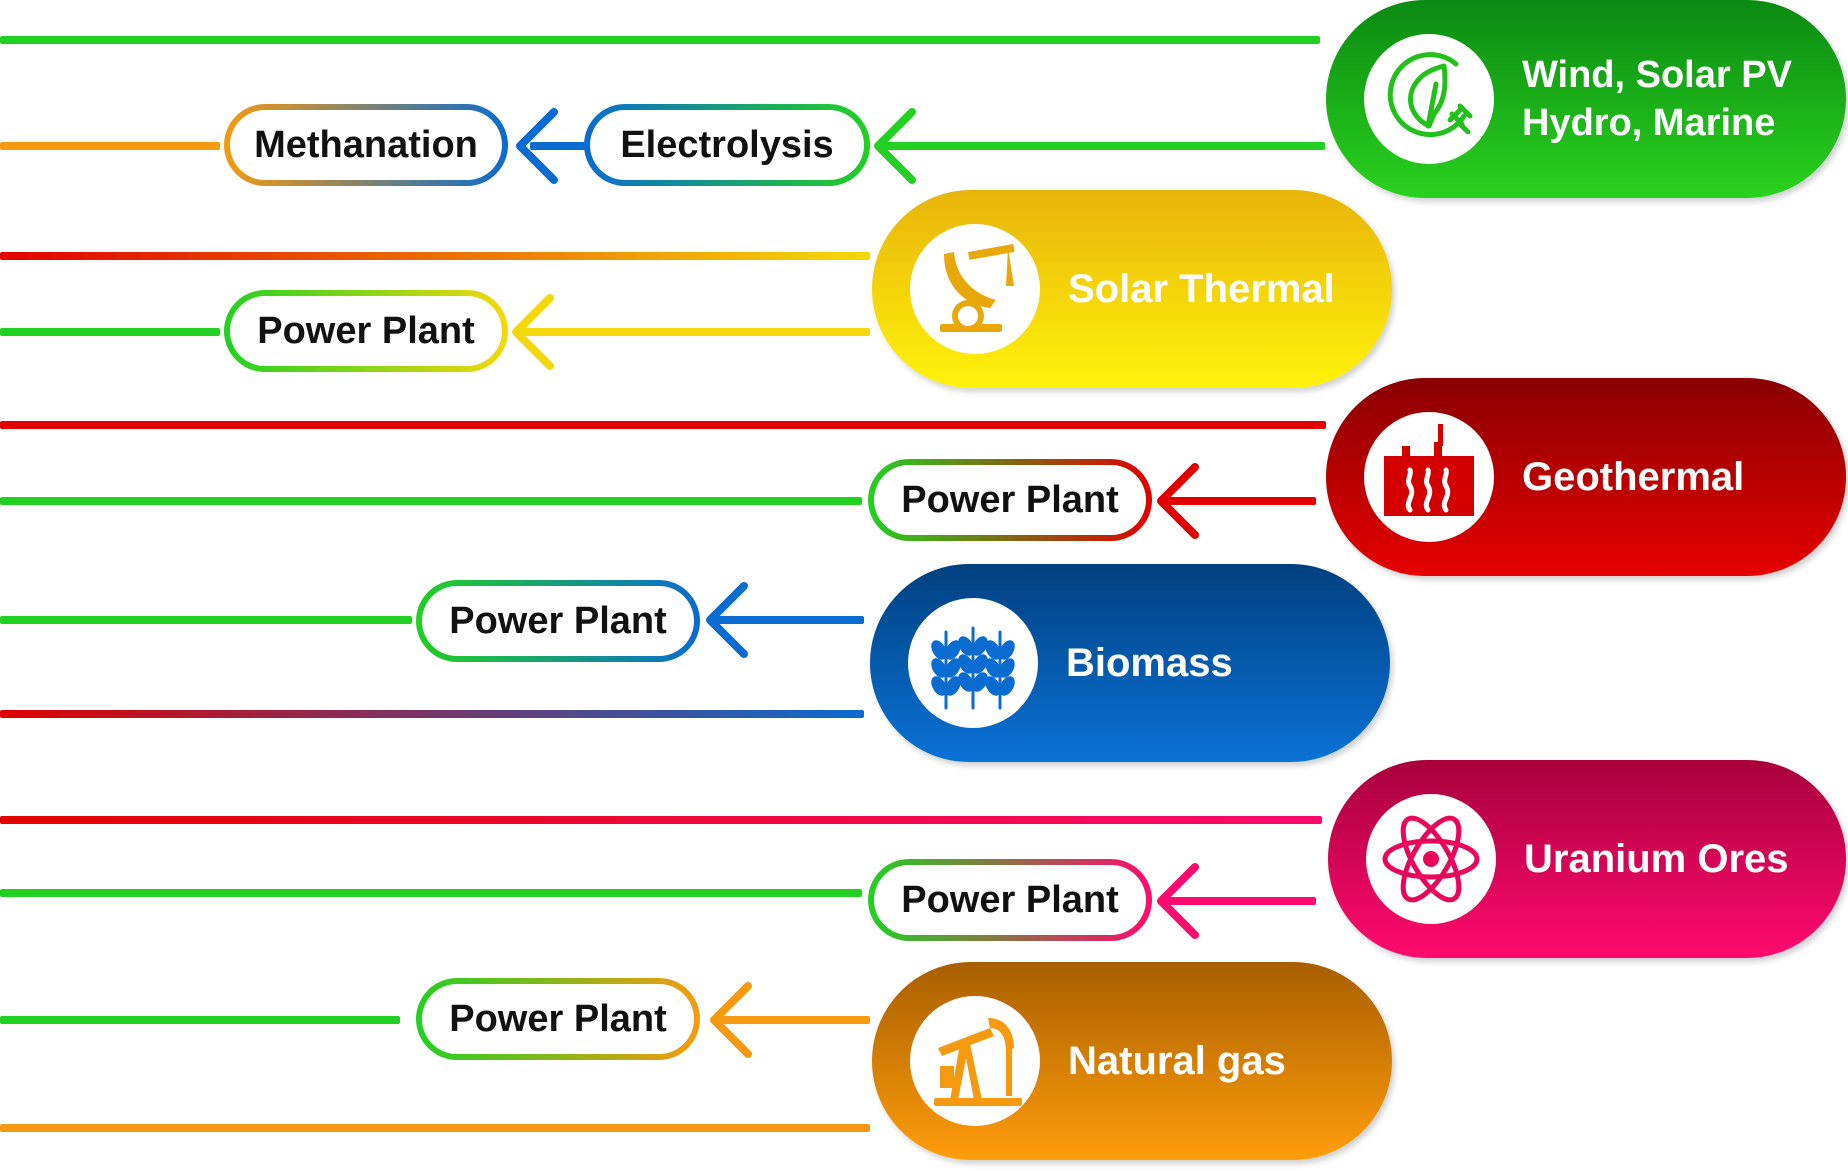 The height and width of the screenshot is (1172, 1848). I want to click on arrow-to-electrolysis, so click(895, 146).